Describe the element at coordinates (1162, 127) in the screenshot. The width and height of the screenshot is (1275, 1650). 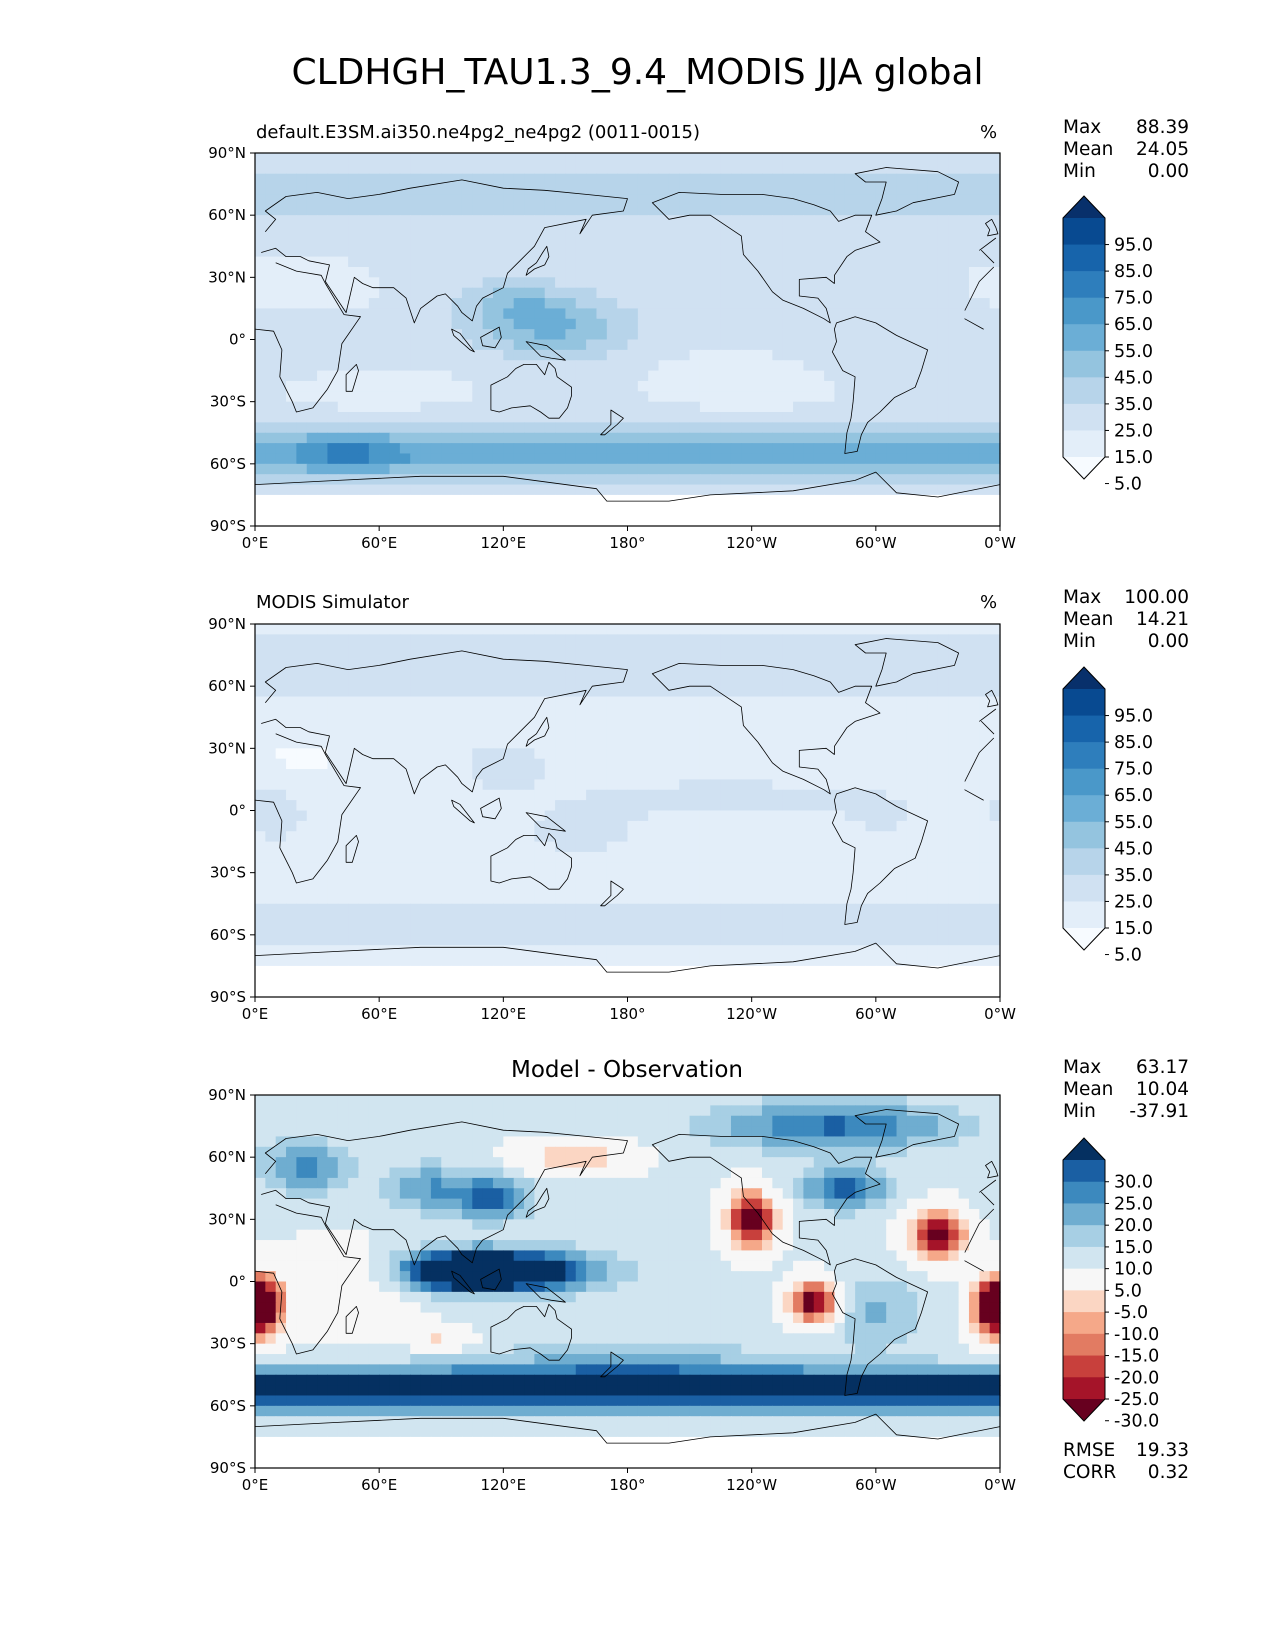
I see `max-value: 88.39` at that location.